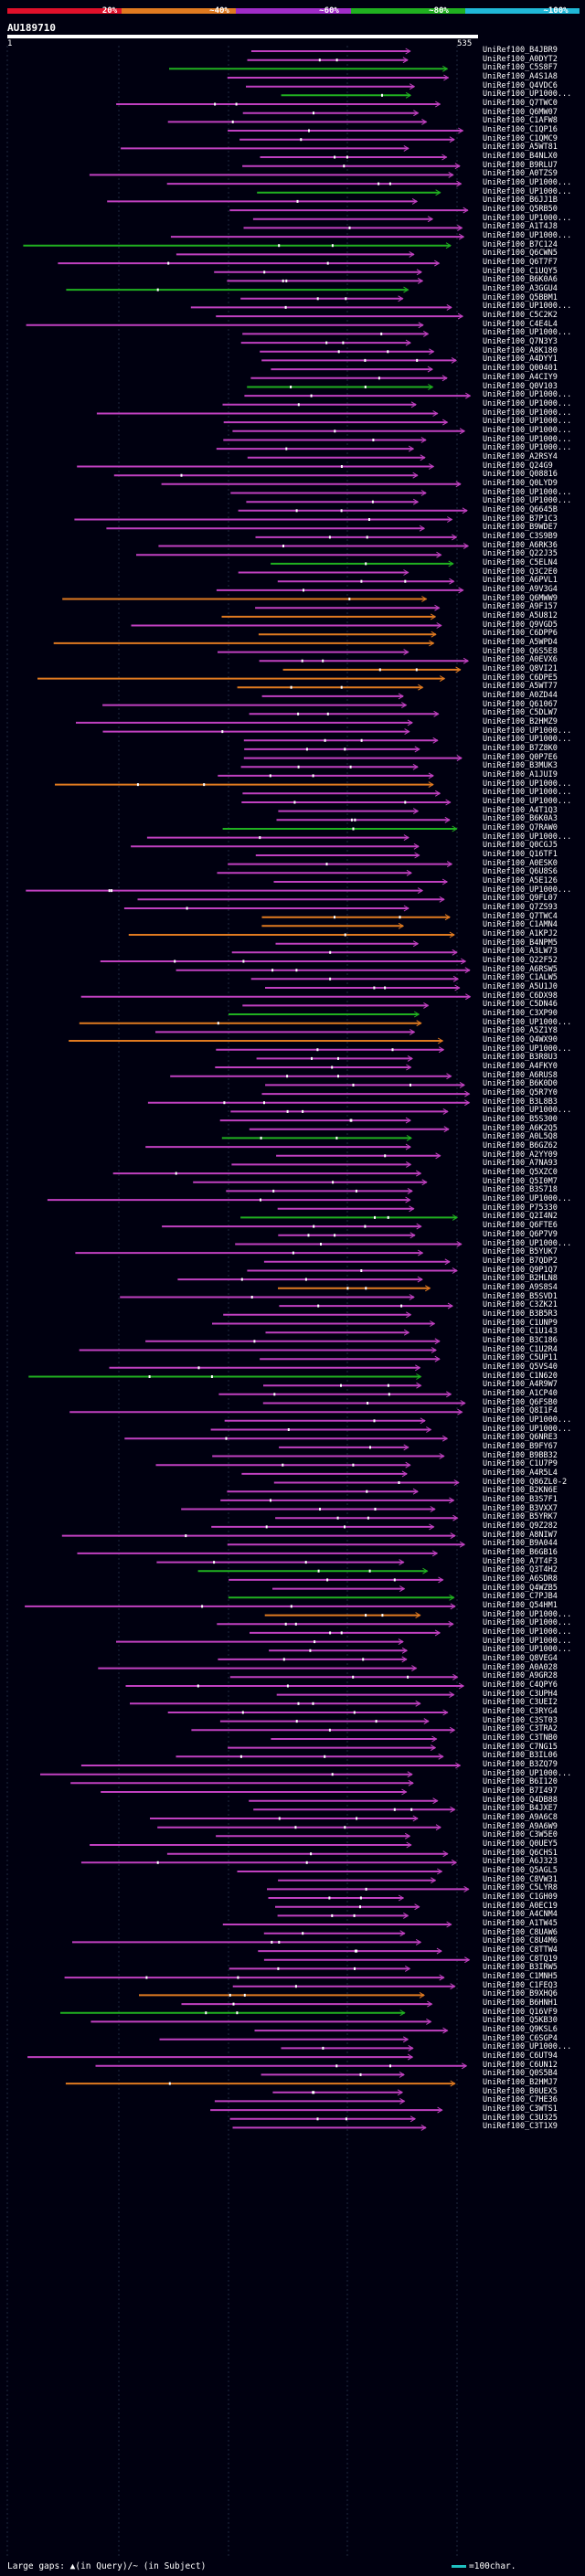 This screenshot has width=585, height=2576. I want to click on hit-label: UniRef100_B3IRW5, so click(520, 1968).